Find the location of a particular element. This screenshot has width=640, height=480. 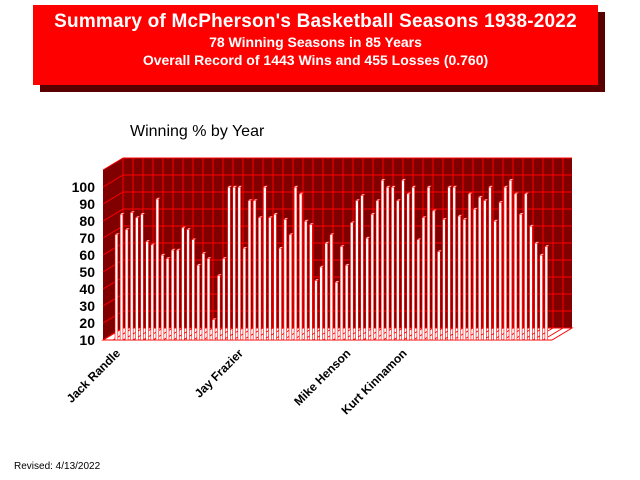

chart-title: Winning % by Year is located at coordinates (197, 131).